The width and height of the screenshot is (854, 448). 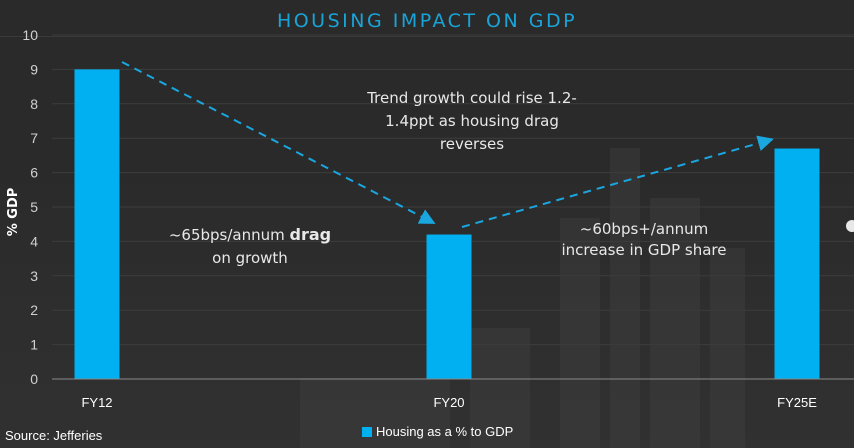 What do you see at coordinates (850, 226) in the screenshot?
I see `slide-handle` at bounding box center [850, 226].